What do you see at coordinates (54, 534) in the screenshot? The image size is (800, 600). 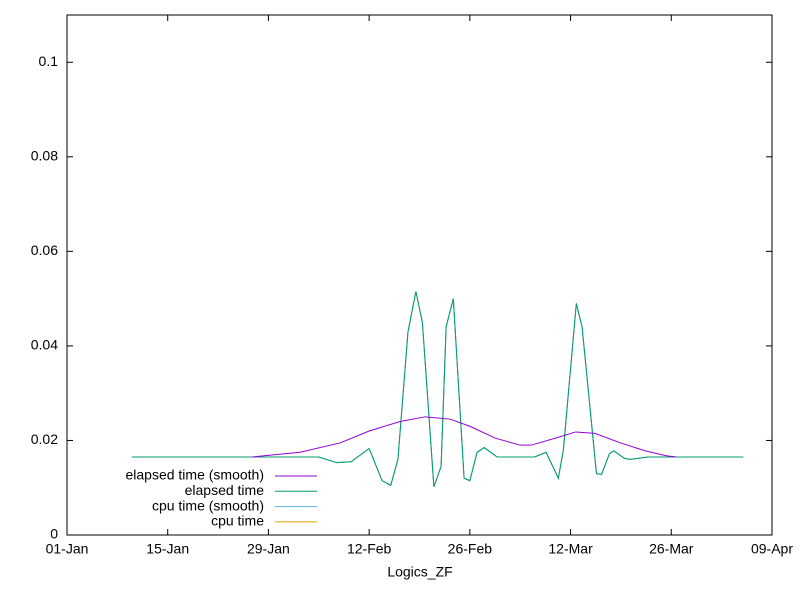 I see `y-tick-label: 0` at bounding box center [54, 534].